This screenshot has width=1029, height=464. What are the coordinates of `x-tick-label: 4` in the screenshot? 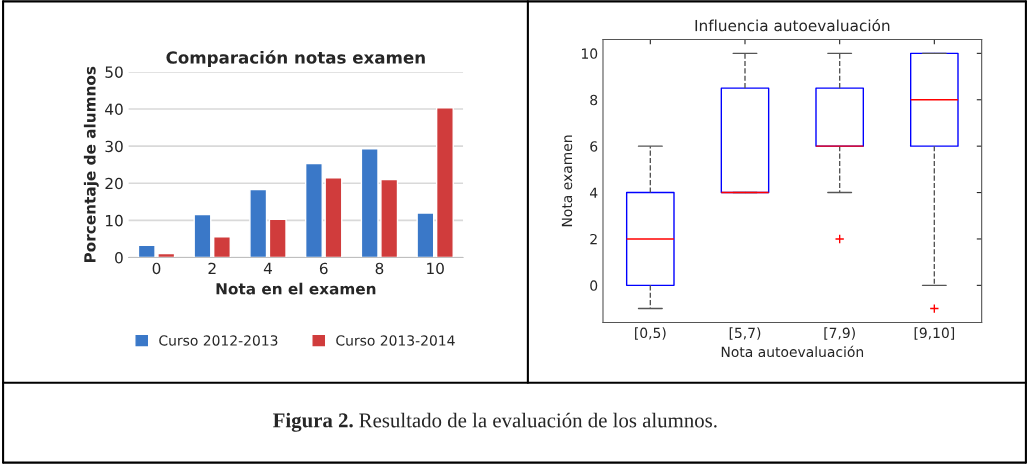 It's located at (267, 268).